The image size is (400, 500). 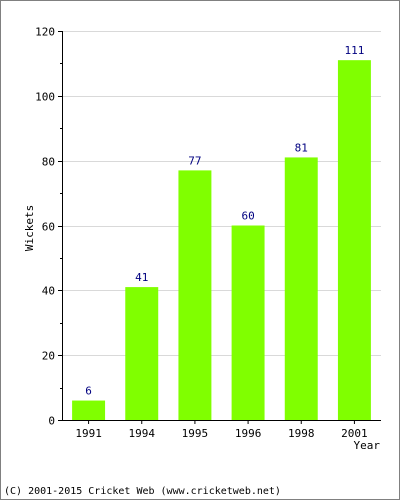 What do you see at coordinates (48, 227) in the screenshot?
I see `y-tick-label: 60` at bounding box center [48, 227].